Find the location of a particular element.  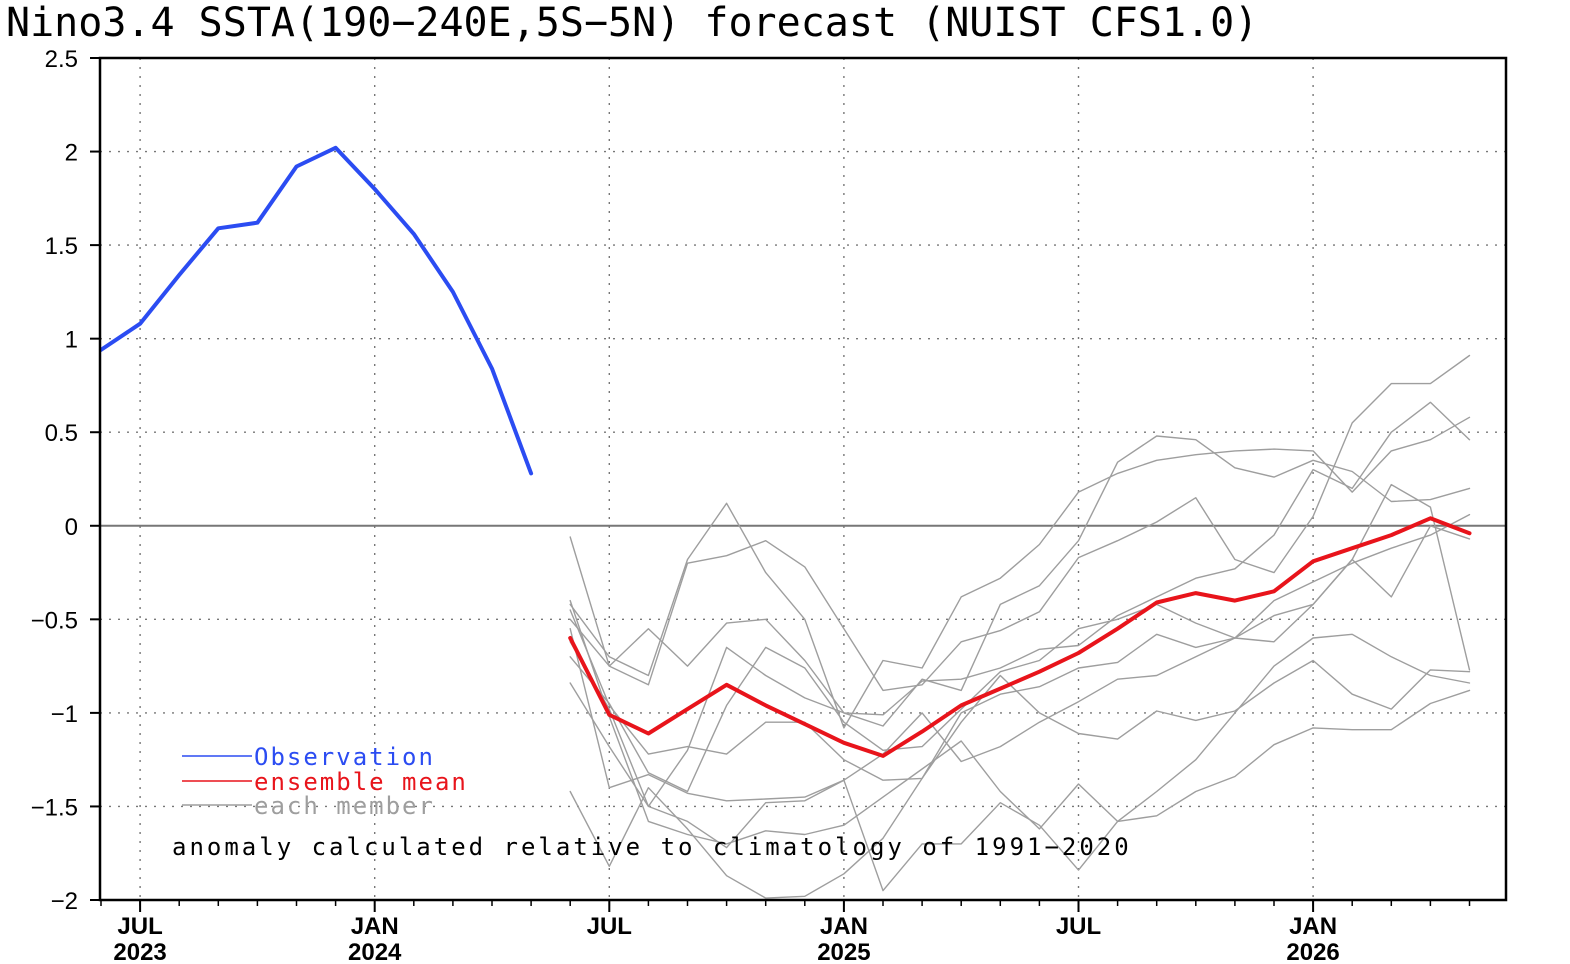

y-tick-label: −1.5 is located at coordinates (54, 807).